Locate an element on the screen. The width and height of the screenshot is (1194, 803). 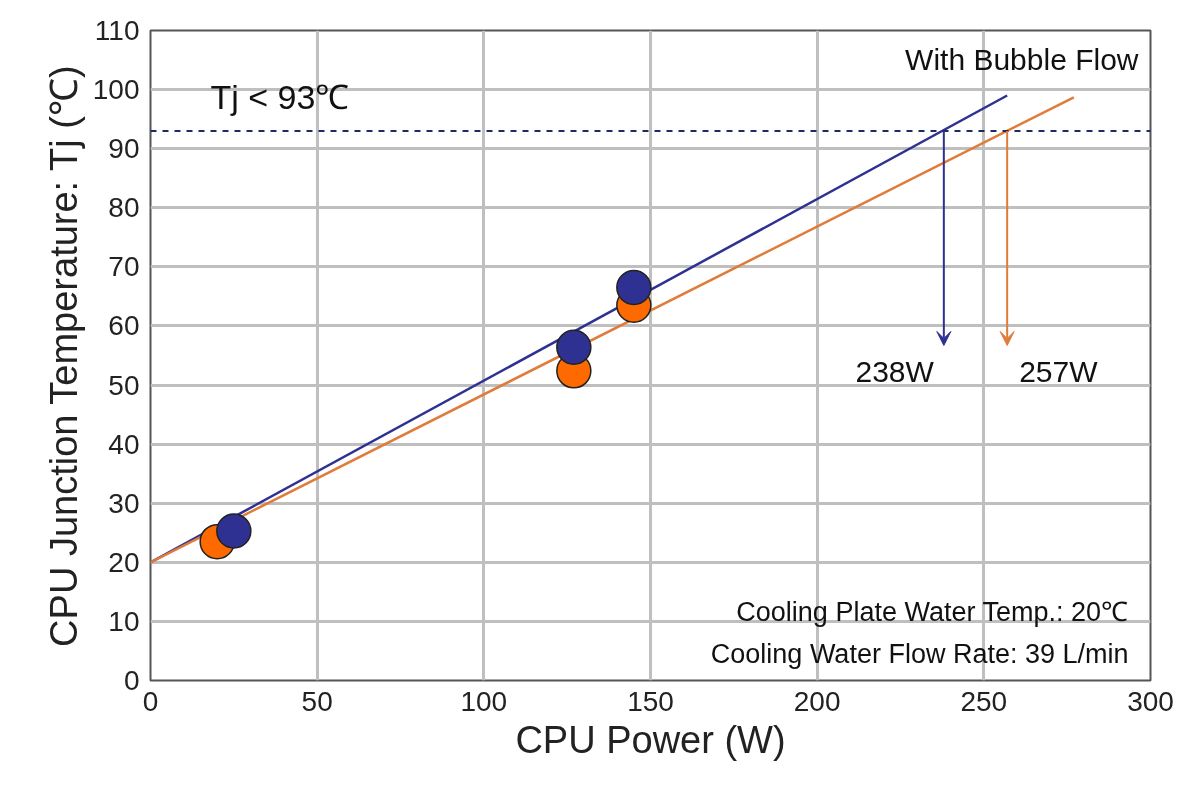
y-tick-label: 110 is located at coordinates (117, 30).